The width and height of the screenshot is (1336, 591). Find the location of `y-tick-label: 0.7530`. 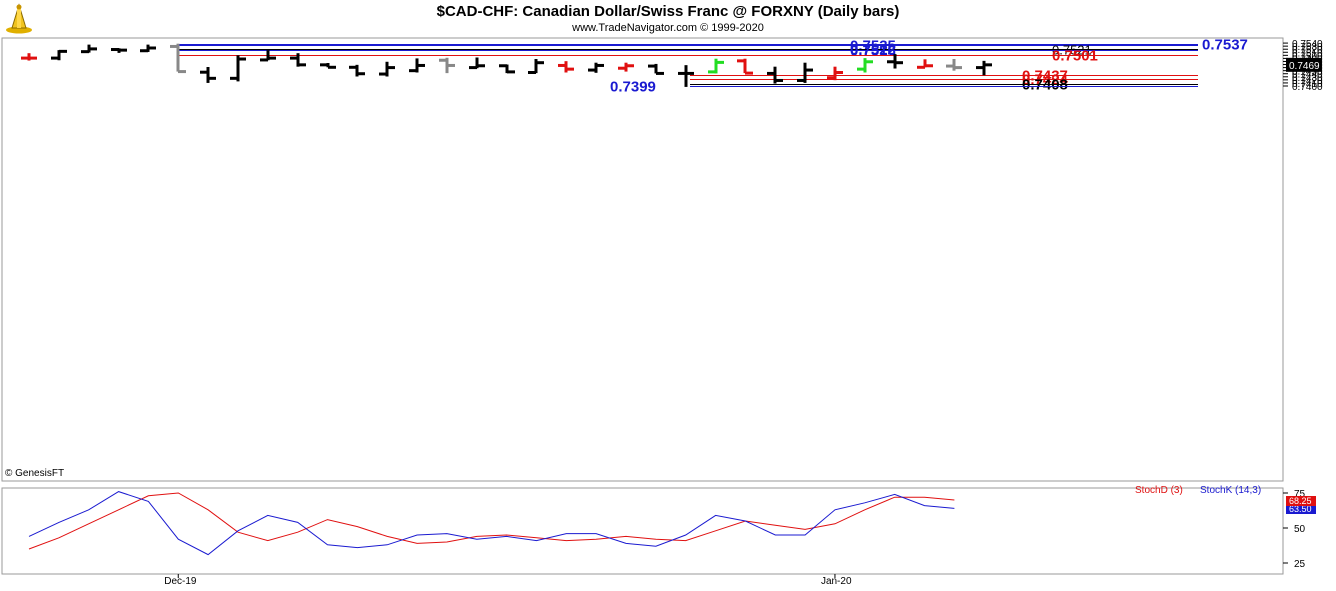

y-tick-label: 0.7530 is located at coordinates (1307, 47).